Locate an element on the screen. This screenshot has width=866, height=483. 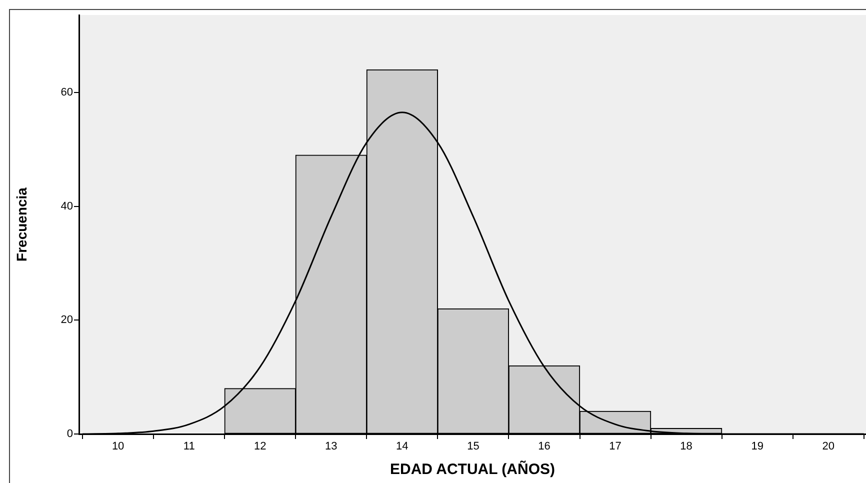
x-tick-label: 13 is located at coordinates (331, 446).